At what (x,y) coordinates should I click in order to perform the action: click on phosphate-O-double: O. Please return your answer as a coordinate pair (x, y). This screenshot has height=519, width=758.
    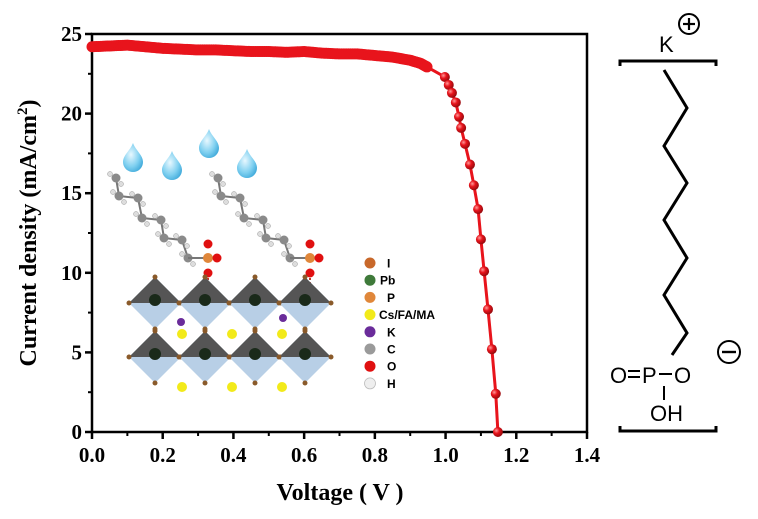
    Looking at the image, I should click on (618, 375).